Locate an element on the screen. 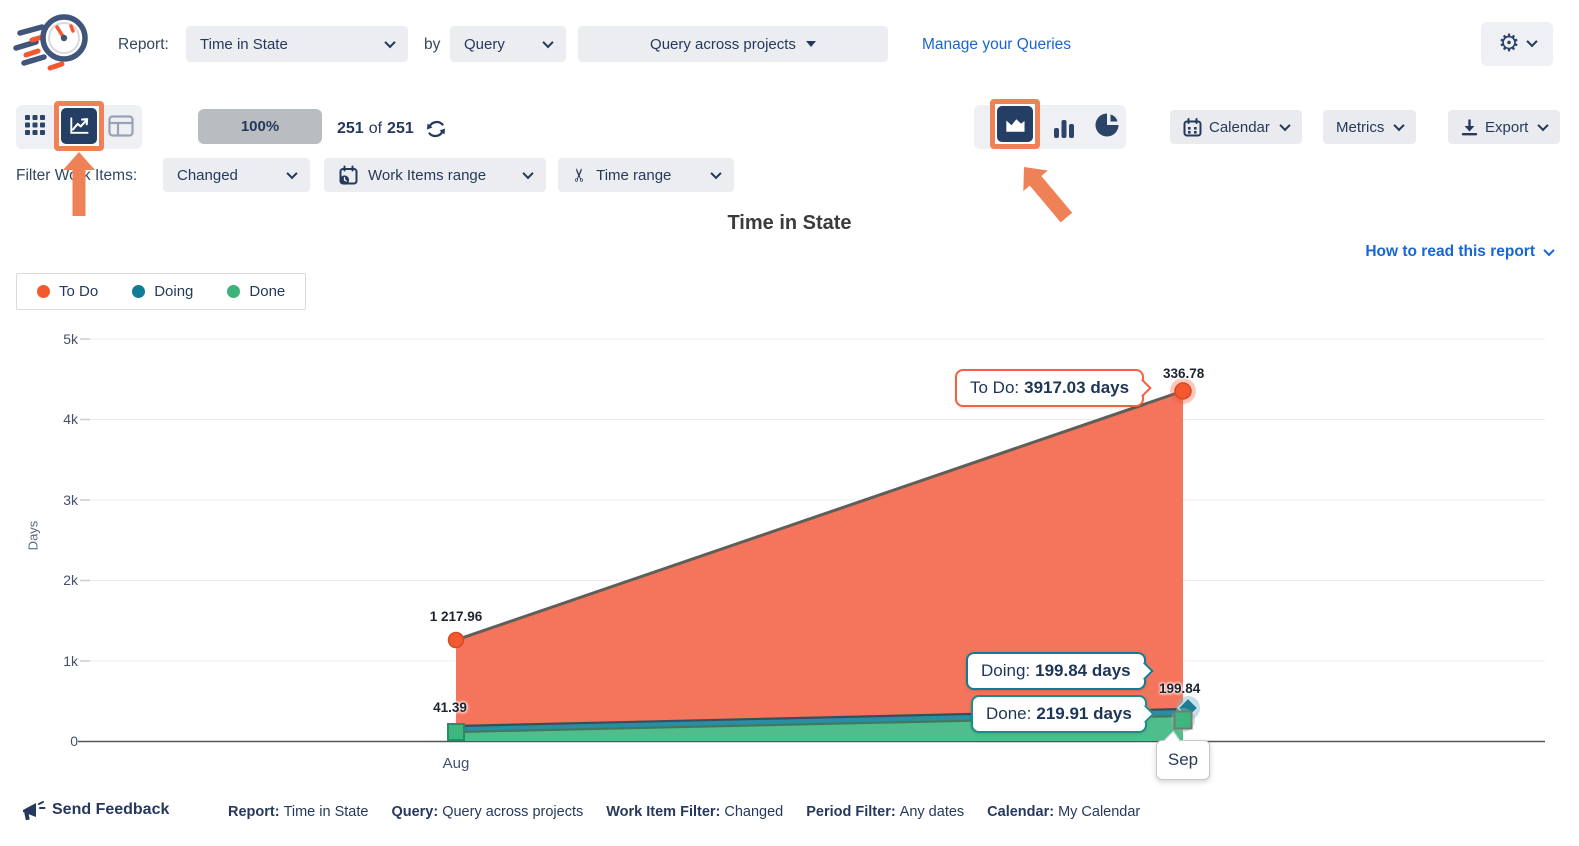  grid-view-button is located at coordinates (35, 125).